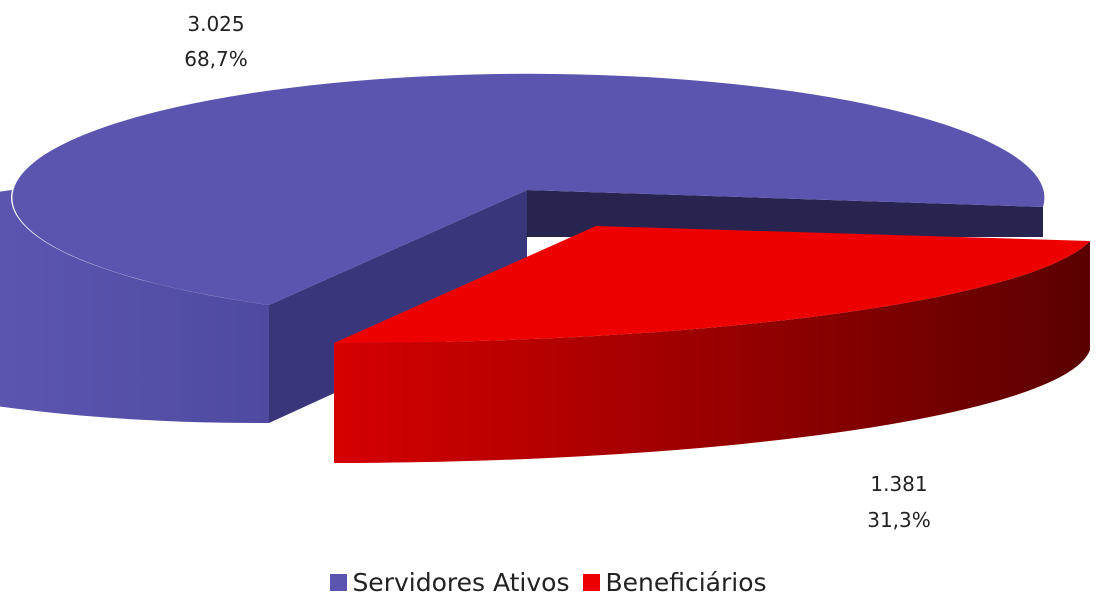 Image resolution: width=1097 pixels, height=607 pixels. I want to click on legend: Servidores Ativos Beneficiários, so click(548, 582).